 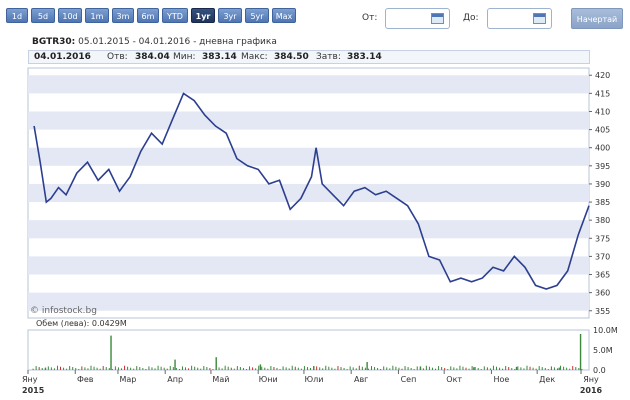 I want to click on period-button-6m: 6m, so click(x=148, y=15).